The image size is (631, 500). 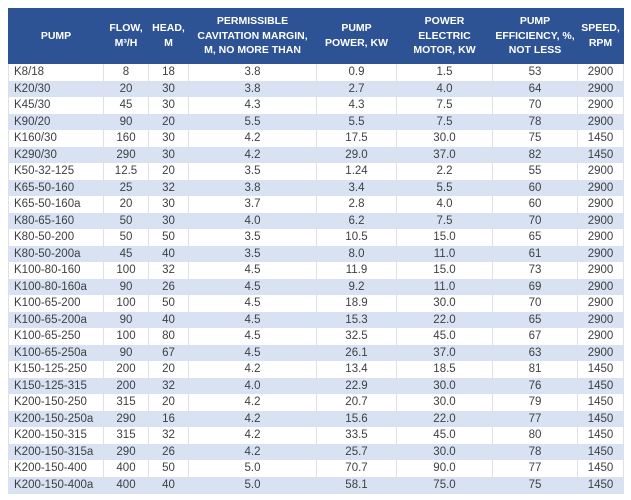 I want to click on cell-pump-name: K20/30, so click(x=56, y=88).